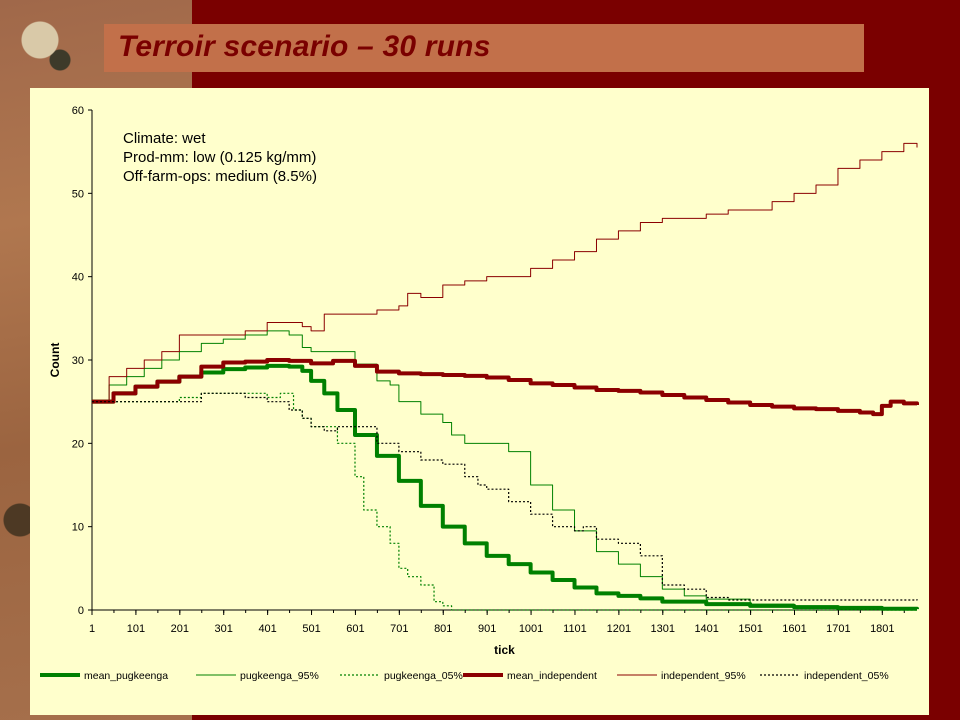 The height and width of the screenshot is (720, 960). I want to click on x-tick-label: 1101, so click(575, 629).